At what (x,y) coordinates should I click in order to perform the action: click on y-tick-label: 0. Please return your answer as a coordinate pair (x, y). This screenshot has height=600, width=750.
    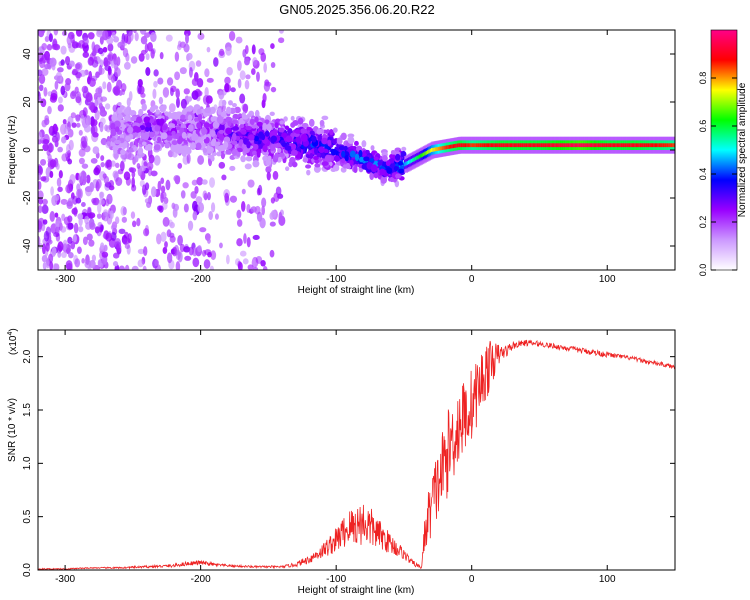
    Looking at the image, I should click on (27, 150).